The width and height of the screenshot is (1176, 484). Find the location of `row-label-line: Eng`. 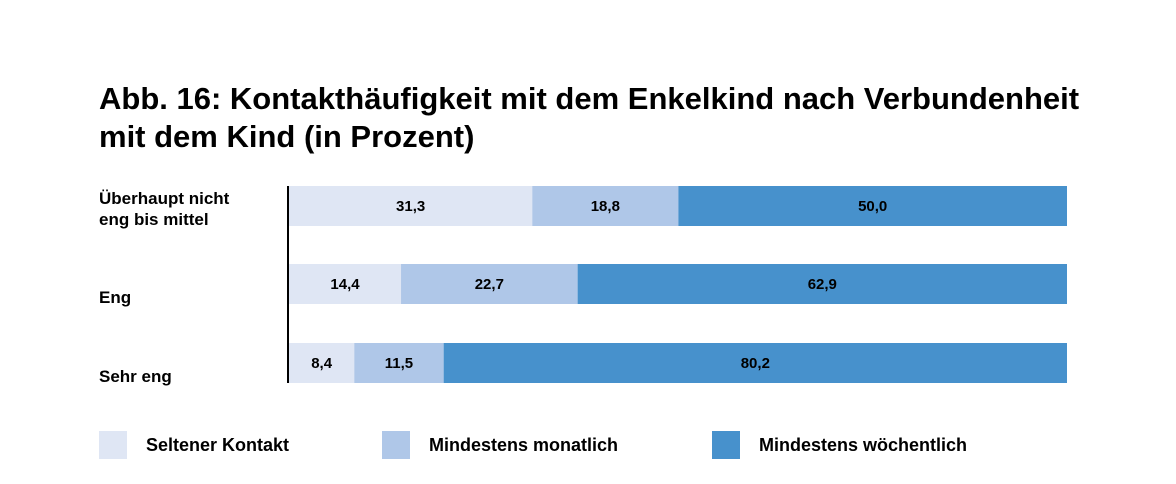

row-label-line: Eng is located at coordinates (115, 297).